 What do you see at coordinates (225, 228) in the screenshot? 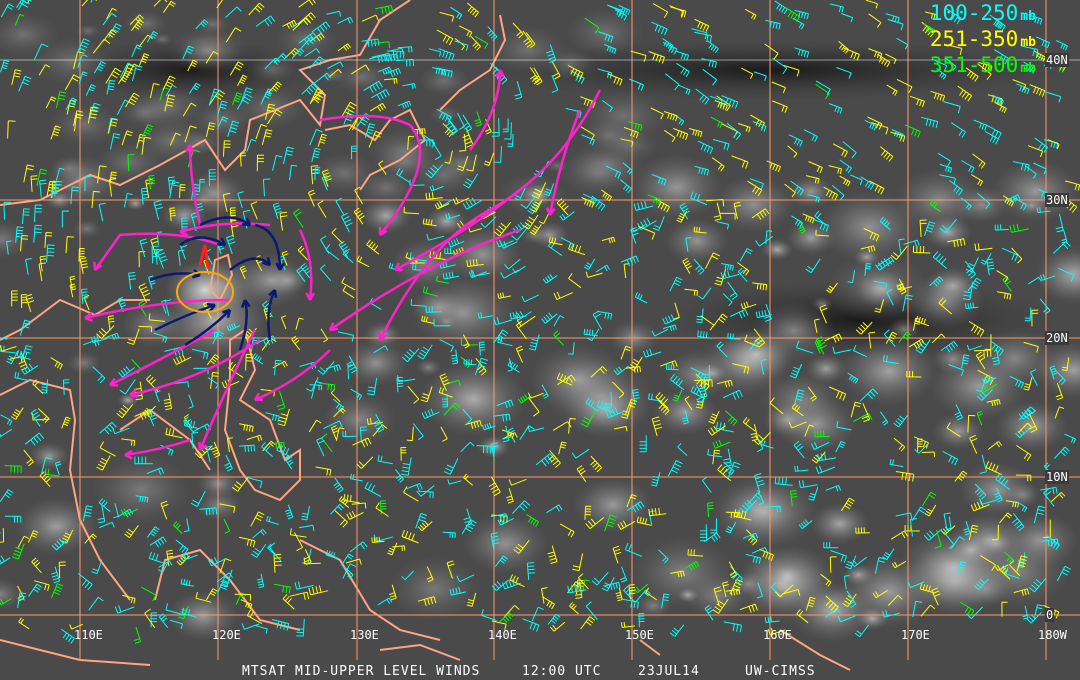
I see `flow-arrow` at bounding box center [225, 228].